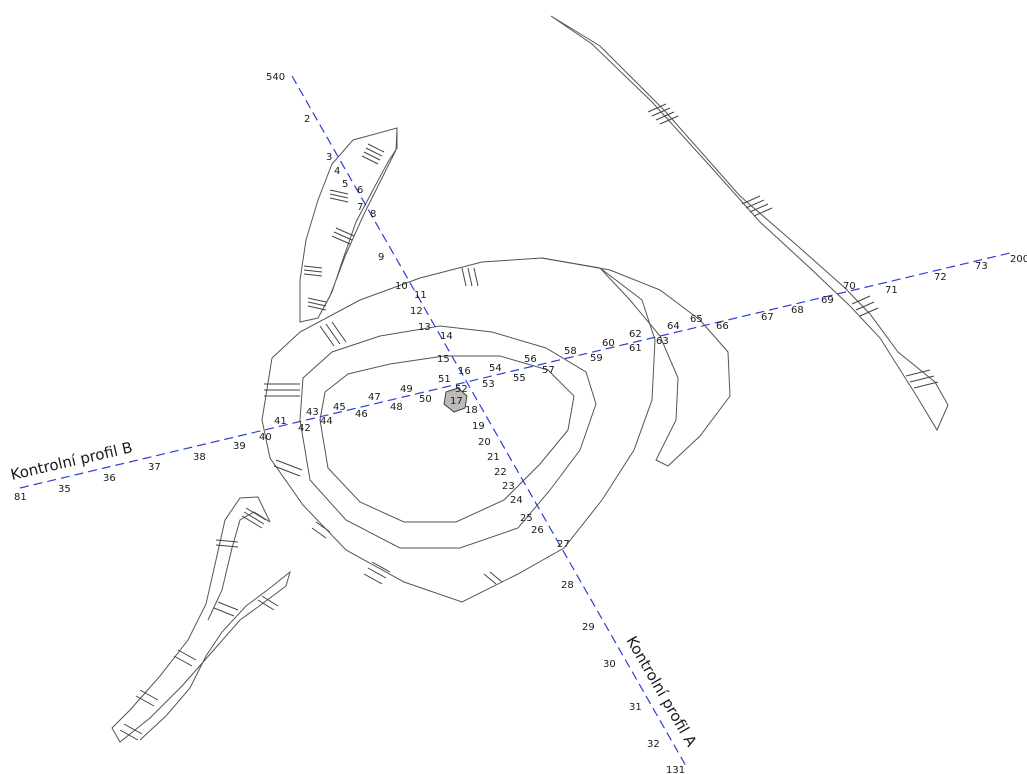 The image size is (1027, 774). Describe the element at coordinates (201, 619) in the screenshot. I see `lower-left-channel` at that location.